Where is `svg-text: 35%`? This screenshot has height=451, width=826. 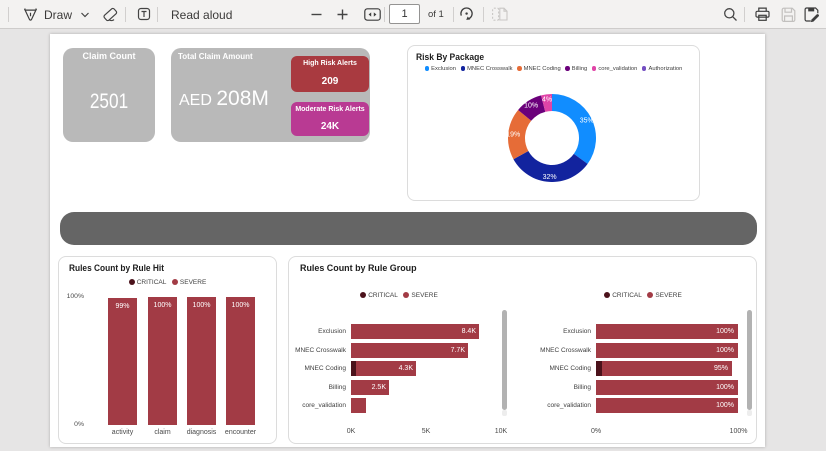 svg-text: 35% is located at coordinates (587, 121).